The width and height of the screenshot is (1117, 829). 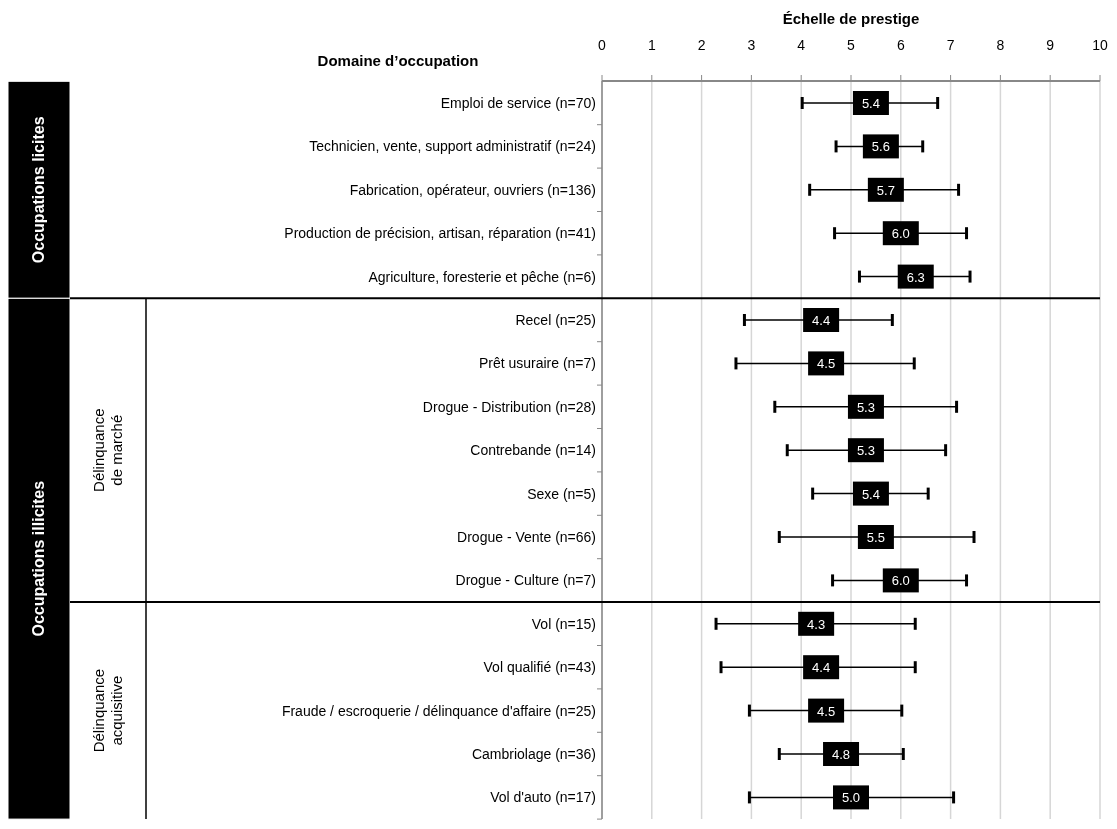 I want to click on text: Occupations illicites, so click(x=38, y=558).